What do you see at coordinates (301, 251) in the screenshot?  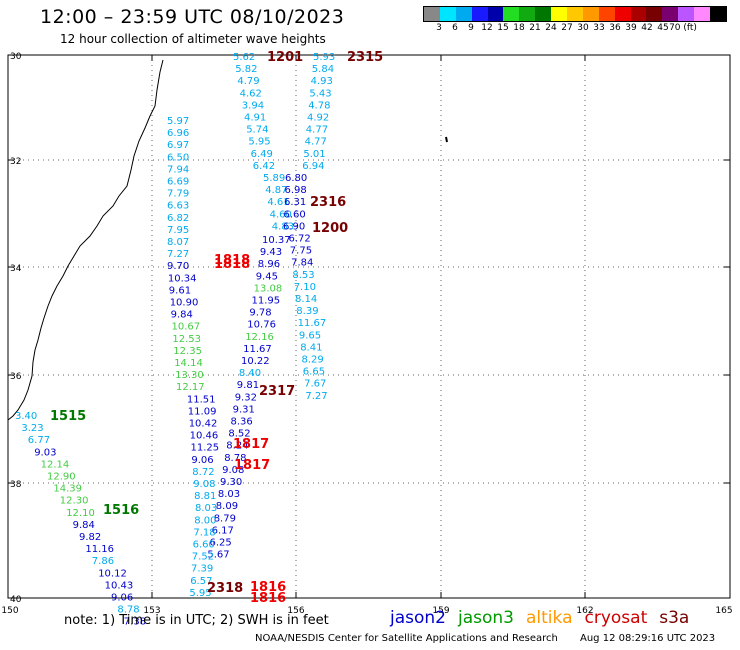 I see `swh-value: 7.75` at bounding box center [301, 251].